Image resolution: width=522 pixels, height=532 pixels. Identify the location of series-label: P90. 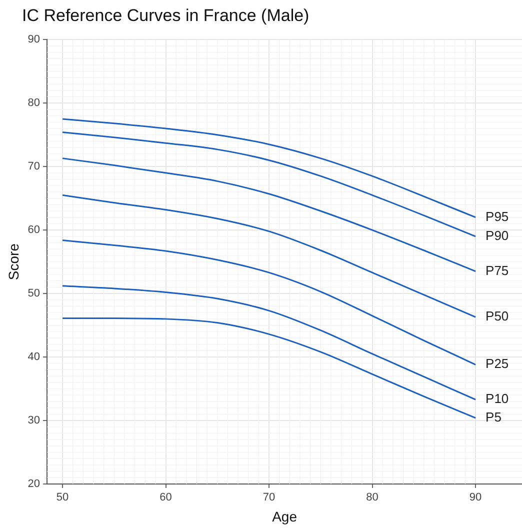
(497, 235).